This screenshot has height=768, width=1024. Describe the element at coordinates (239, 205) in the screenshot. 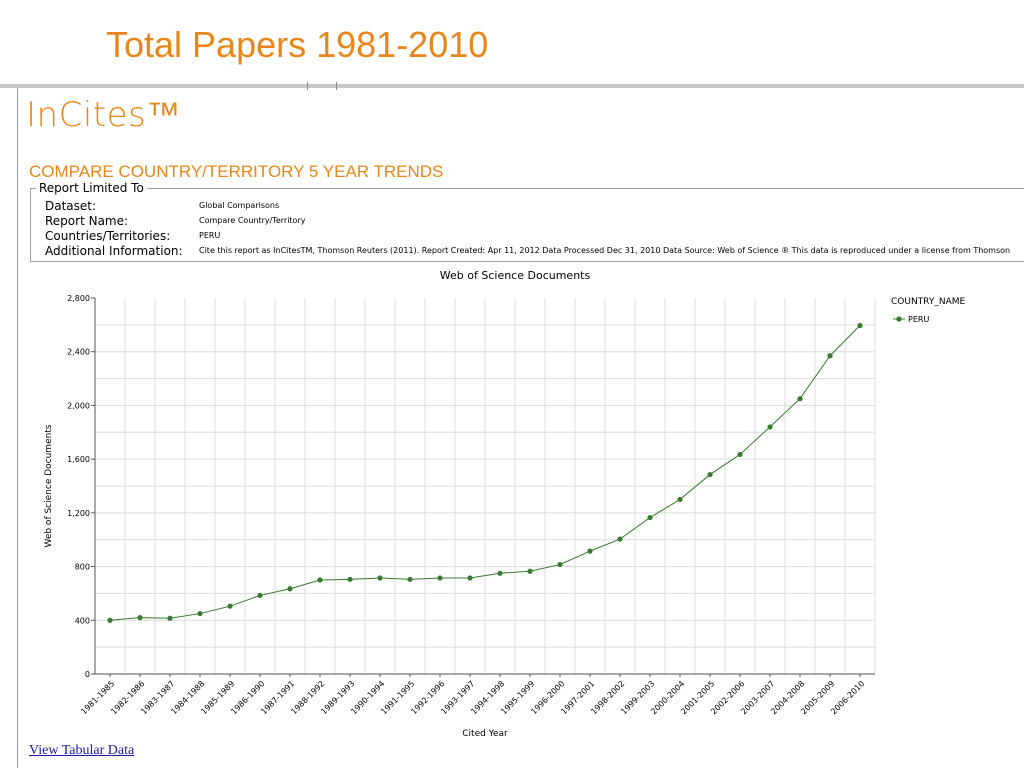

I see `info-value: Global Comparisons` at that location.